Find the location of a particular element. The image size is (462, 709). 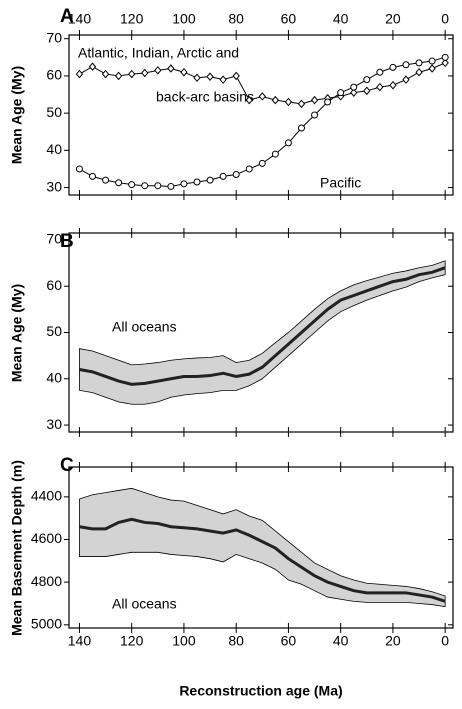

panel-label: A is located at coordinates (67, 16).